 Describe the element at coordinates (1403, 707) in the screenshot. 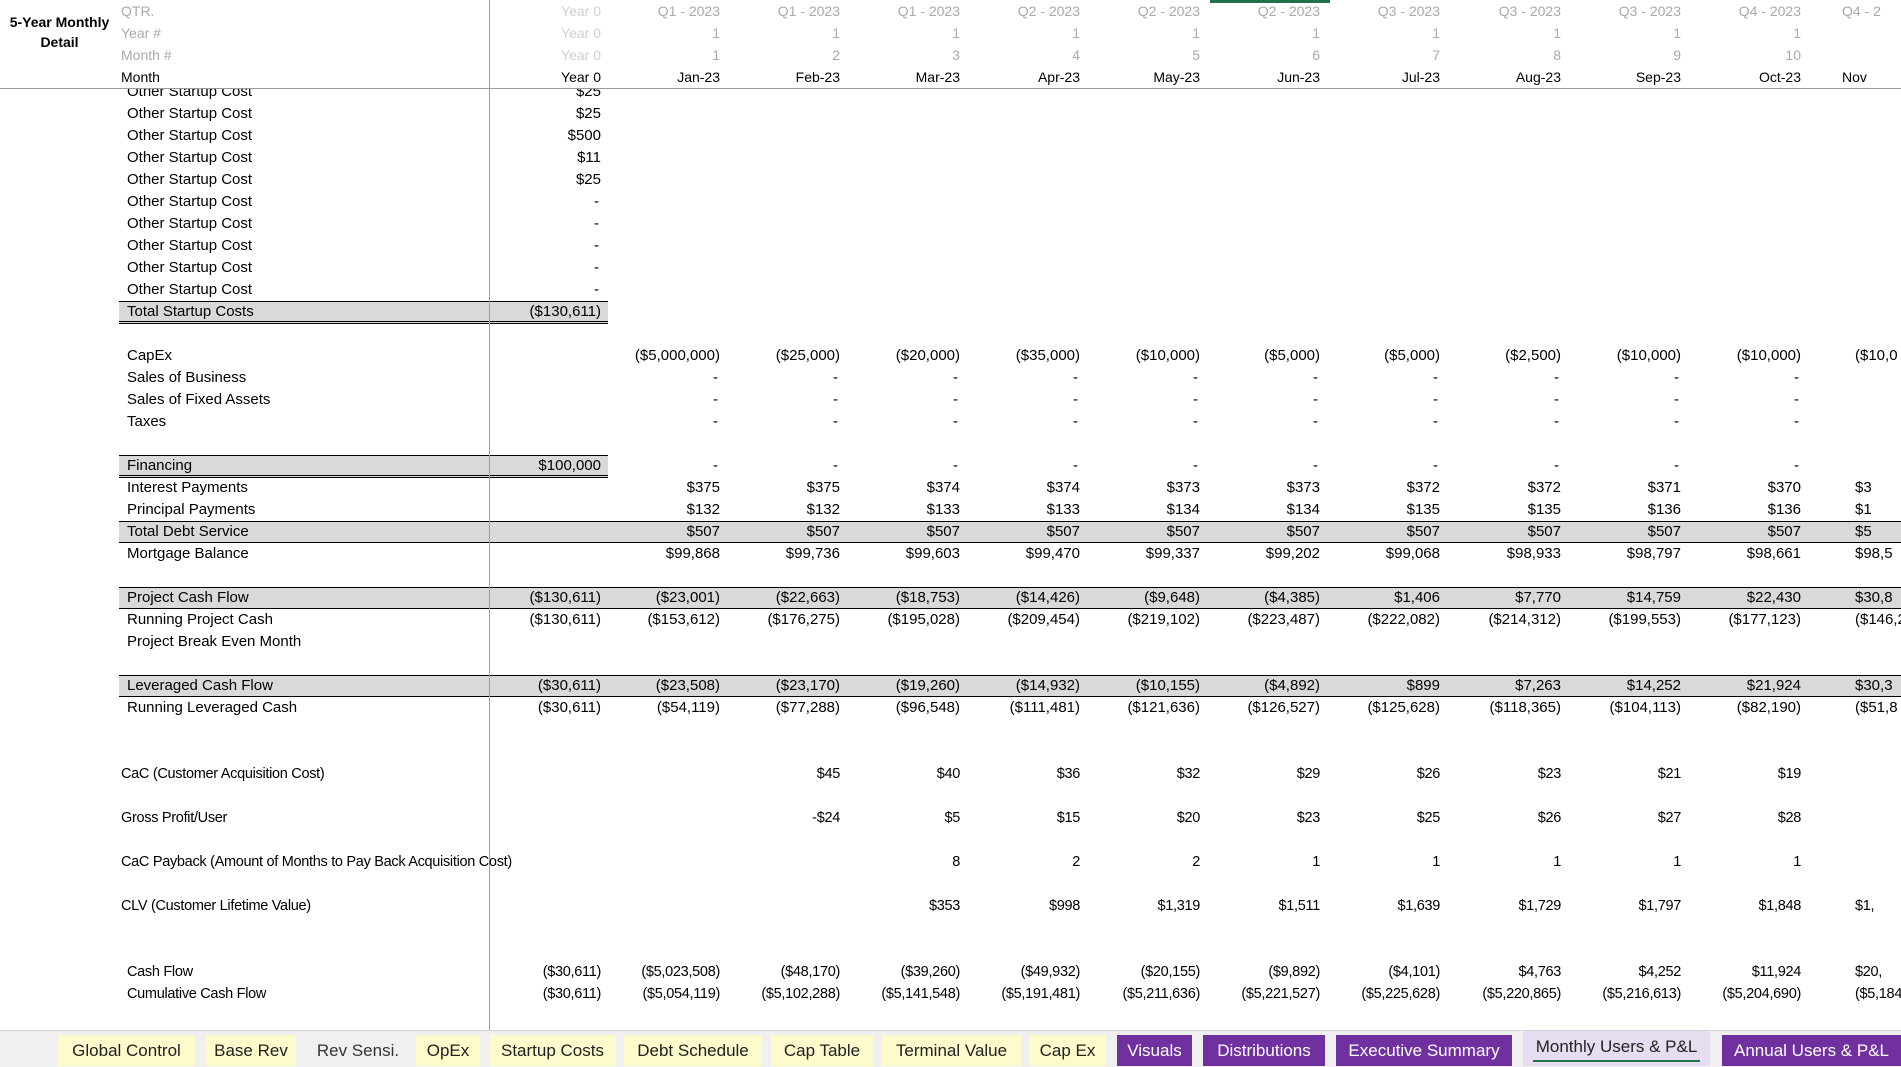

I see `value-cell: ($125,628)` at that location.